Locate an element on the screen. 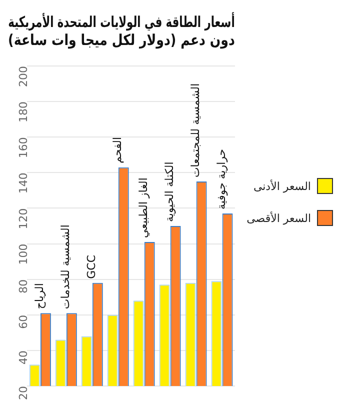  legend-label: السعر الأدنى is located at coordinates (282, 186).